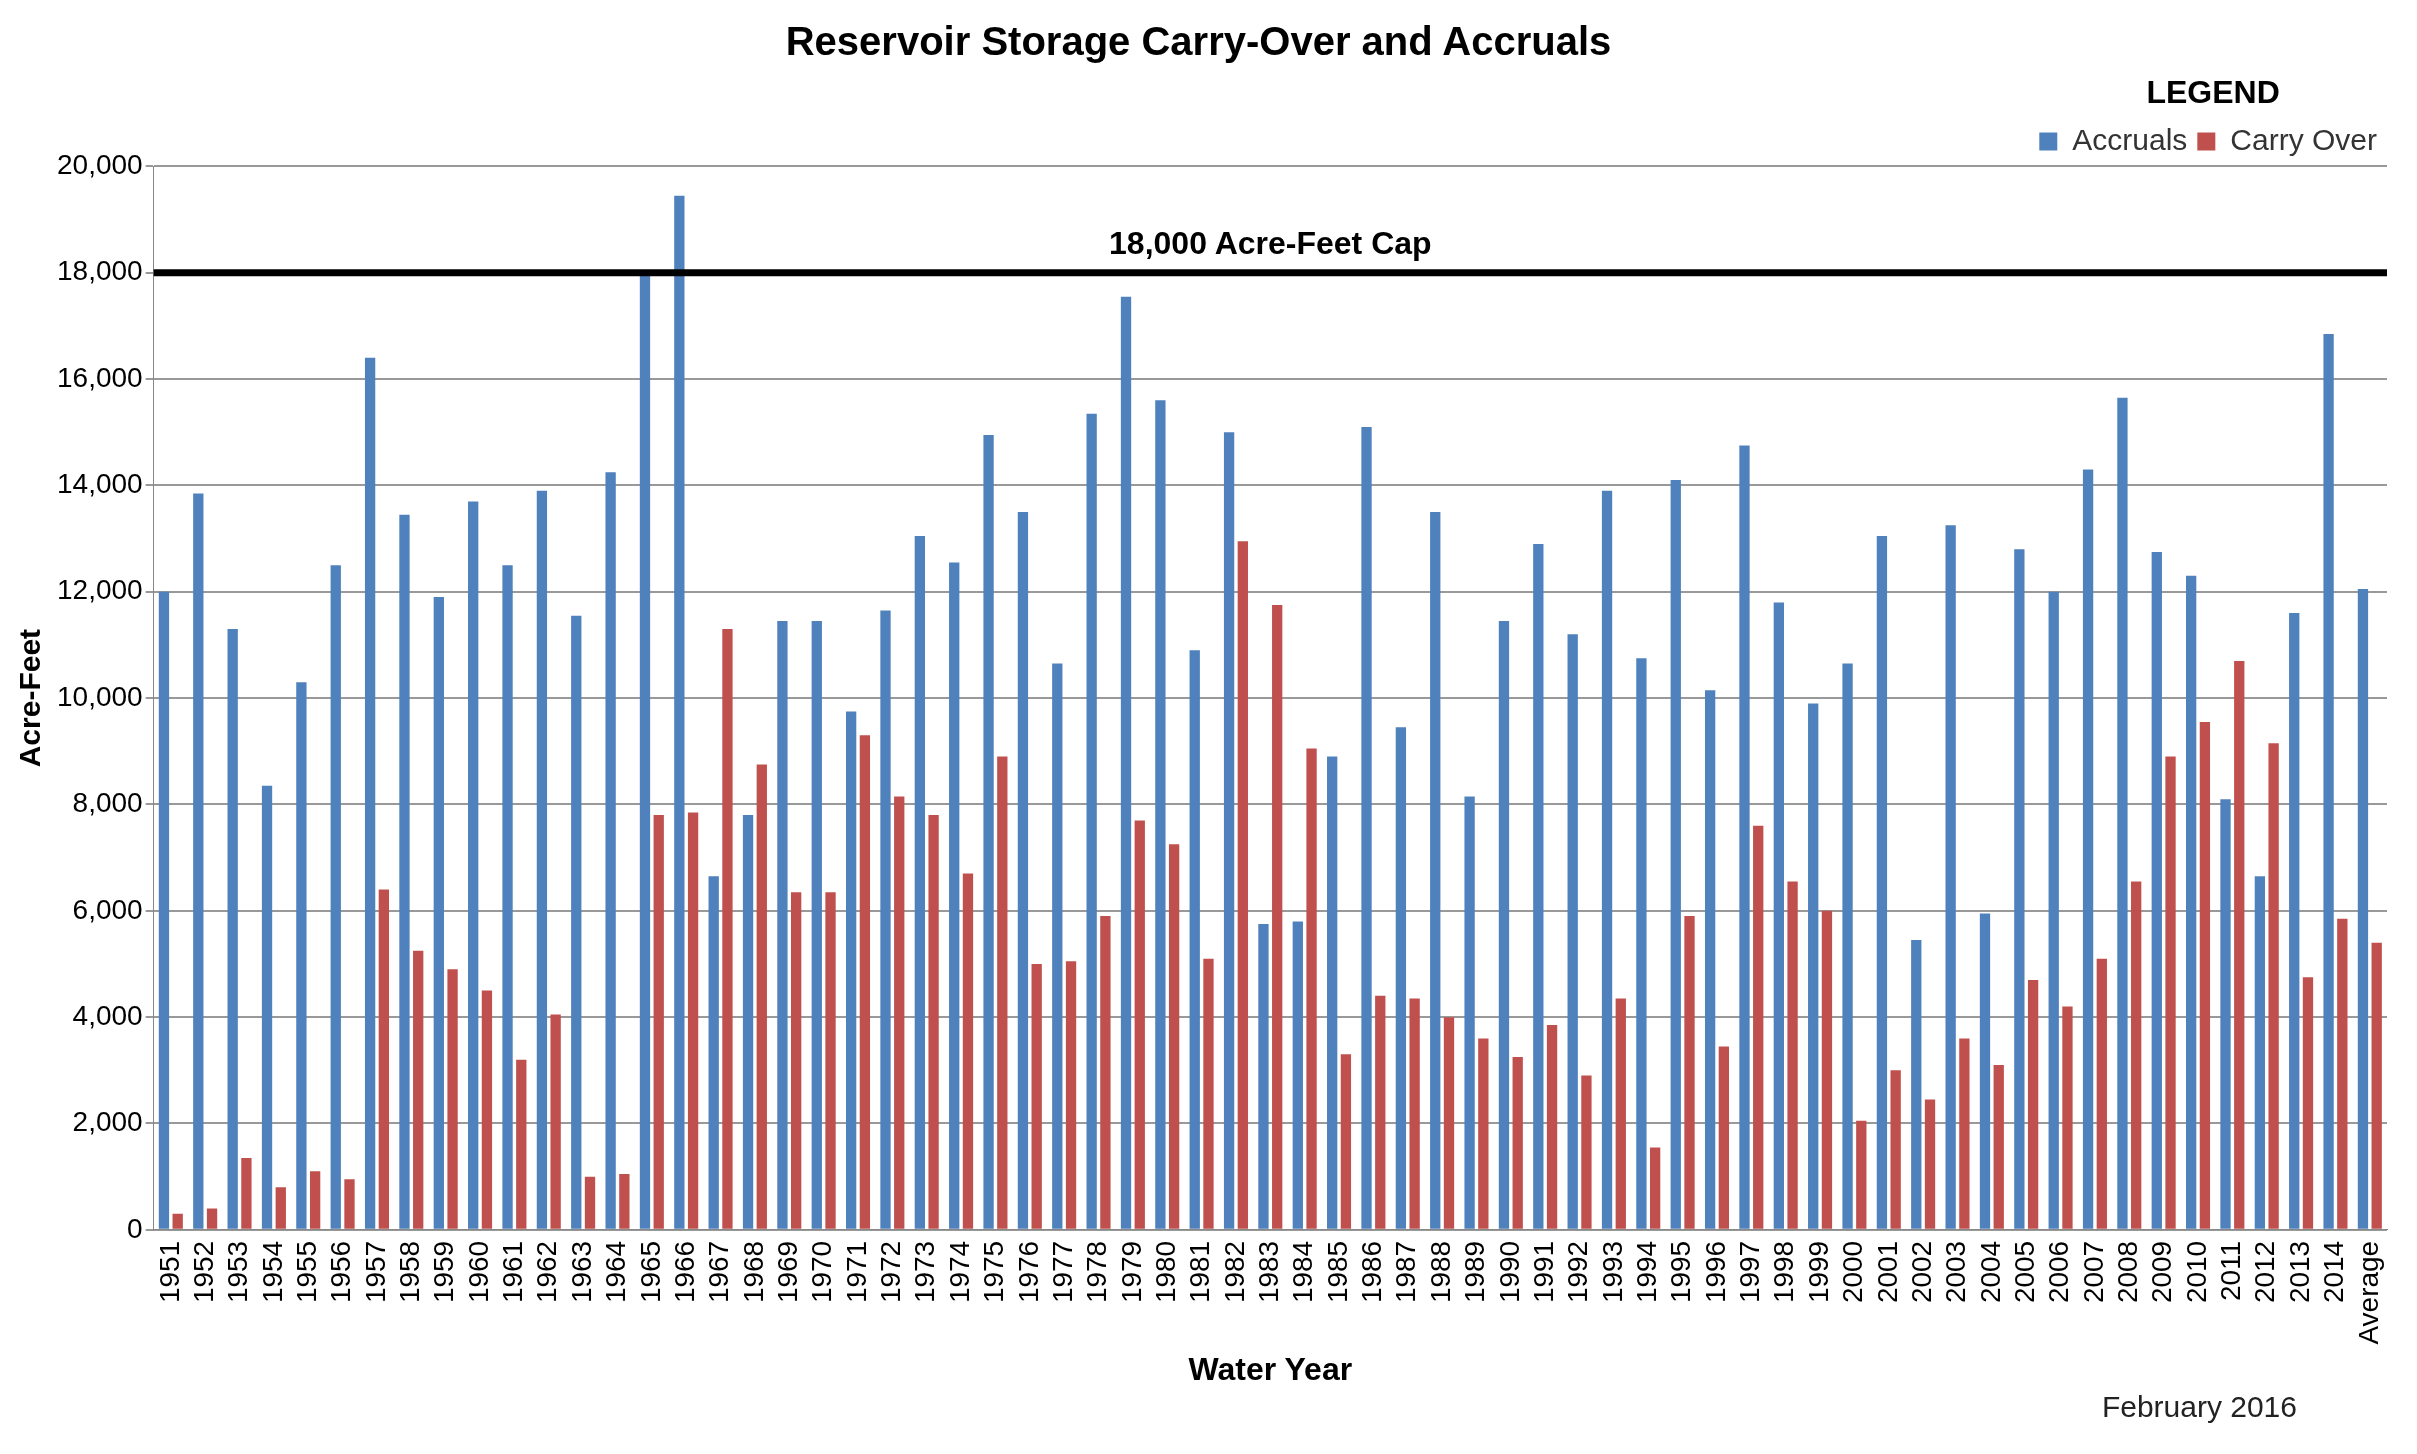 Image resolution: width=2417 pixels, height=1454 pixels. I want to click on x-tick-label: 1968, so click(753, 1272).